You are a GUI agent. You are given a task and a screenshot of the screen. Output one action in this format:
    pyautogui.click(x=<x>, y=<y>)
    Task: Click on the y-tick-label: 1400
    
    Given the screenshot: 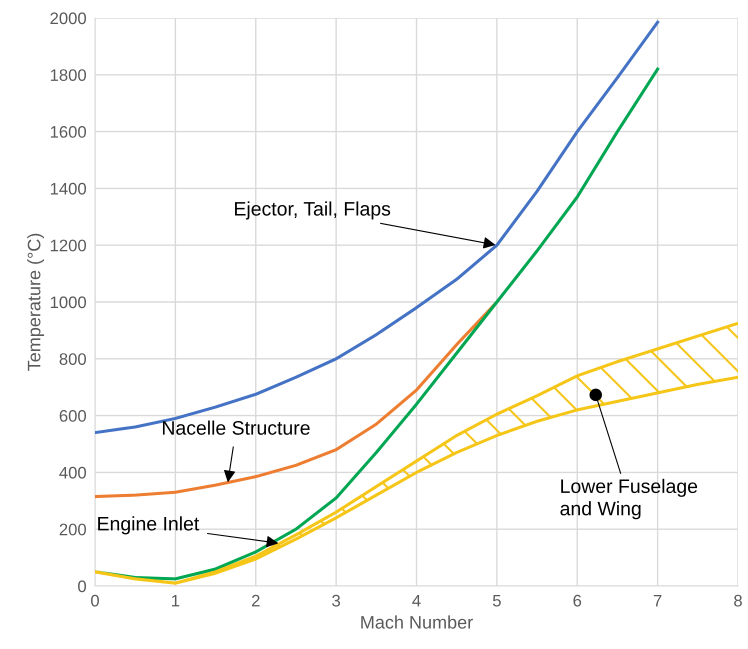 What is the action you would take?
    pyautogui.click(x=68, y=188)
    